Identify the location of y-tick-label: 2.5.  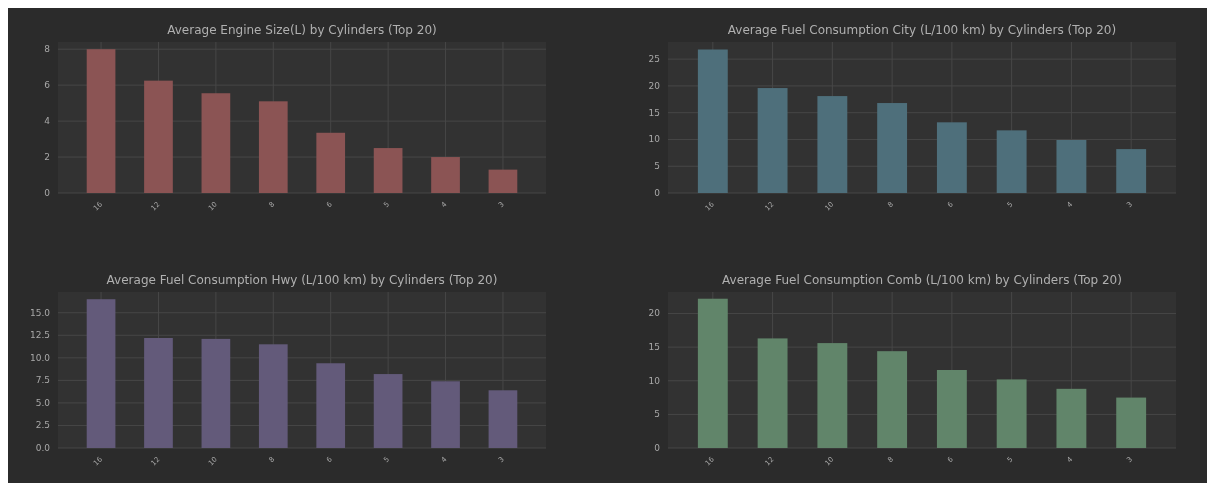
(42, 425).